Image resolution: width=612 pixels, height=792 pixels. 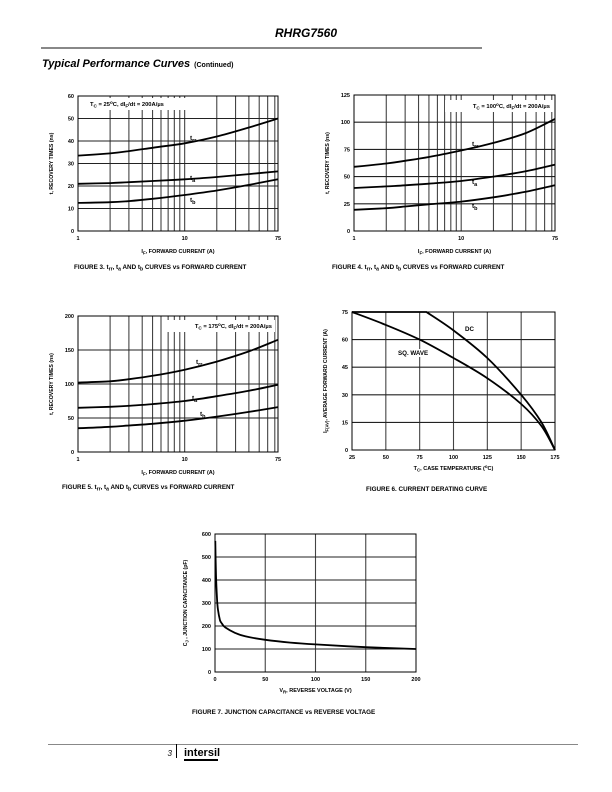 What do you see at coordinates (326, 375) in the screenshot?
I see `y-axis-label-part: , AVERAGE FORWARD CURRENT (A)` at bounding box center [326, 375].